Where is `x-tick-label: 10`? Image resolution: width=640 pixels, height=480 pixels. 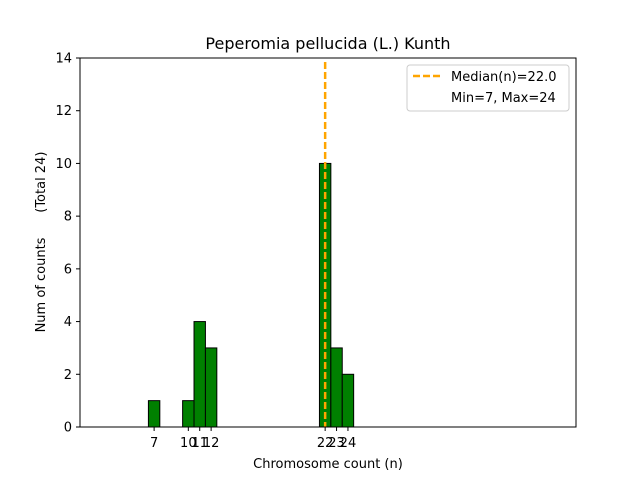
x-tick-label: 10 is located at coordinates (188, 443).